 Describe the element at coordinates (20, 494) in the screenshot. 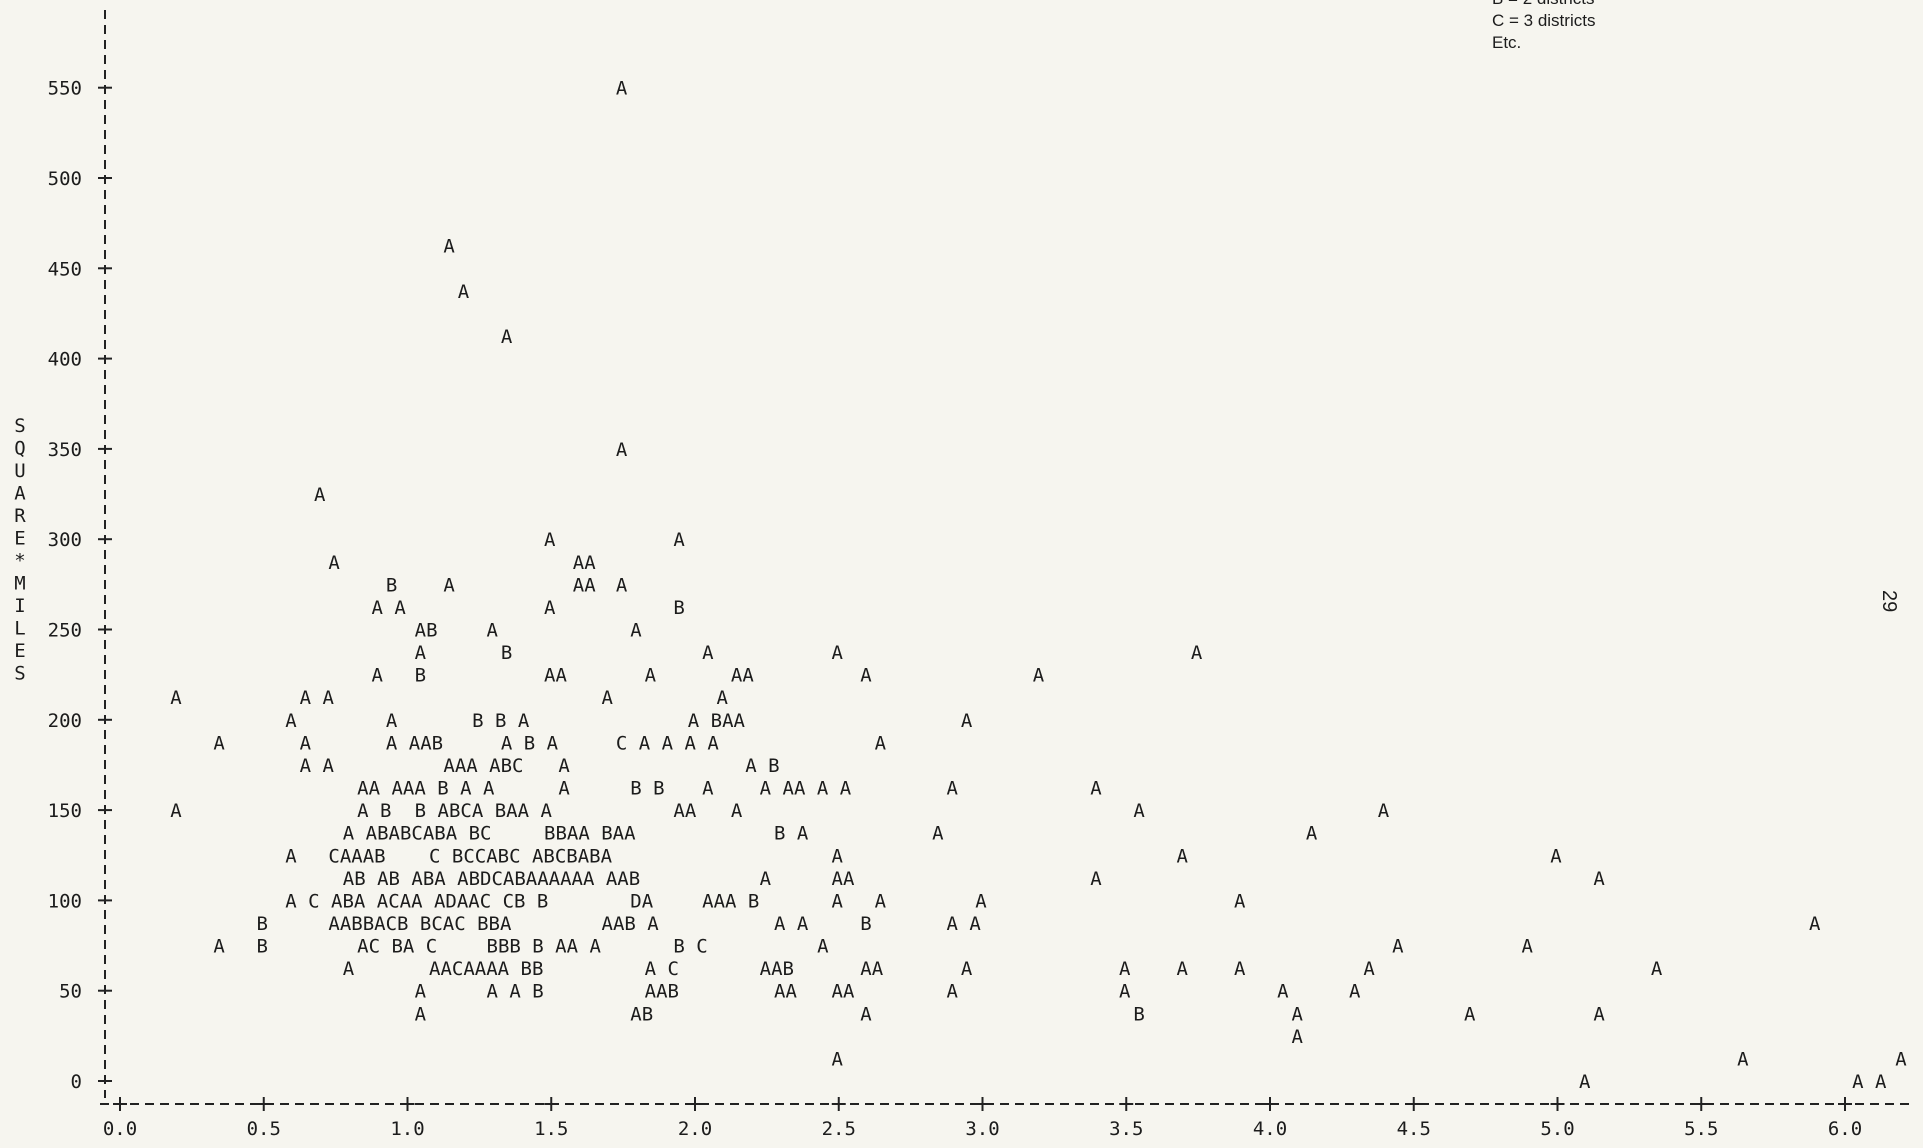

I see `y-axis-label-char: A` at that location.